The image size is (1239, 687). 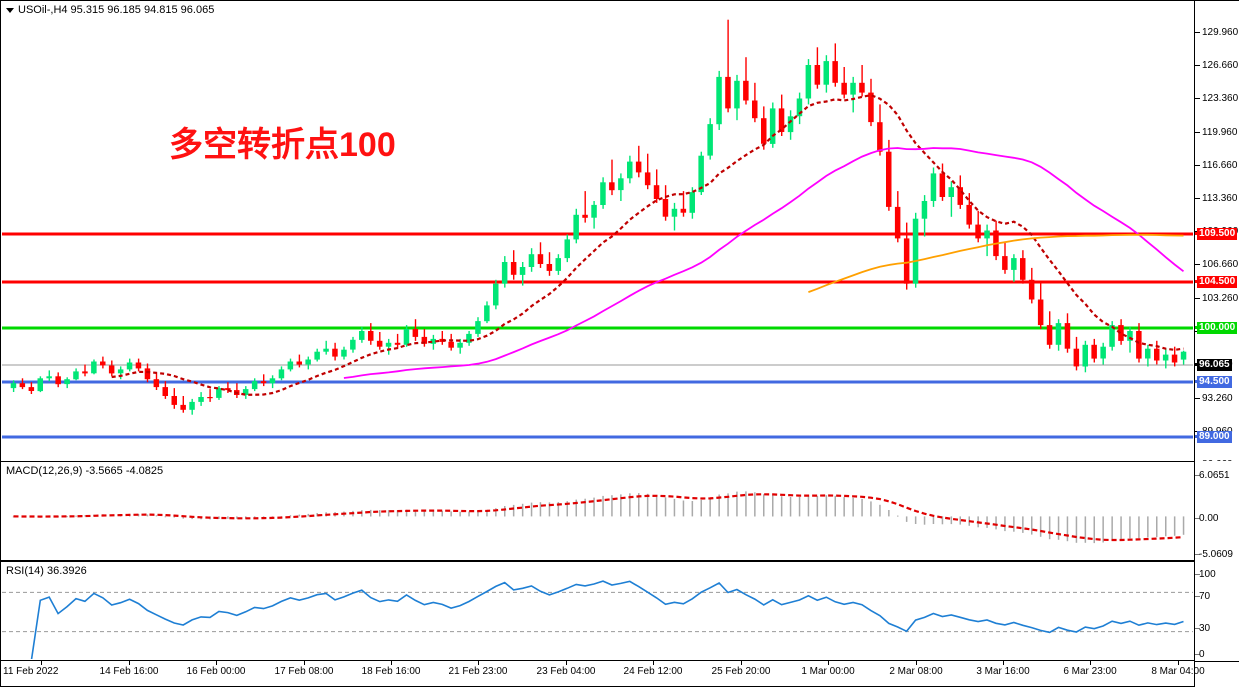 I want to click on price-level-badge: 96.065, so click(x=1214, y=365).